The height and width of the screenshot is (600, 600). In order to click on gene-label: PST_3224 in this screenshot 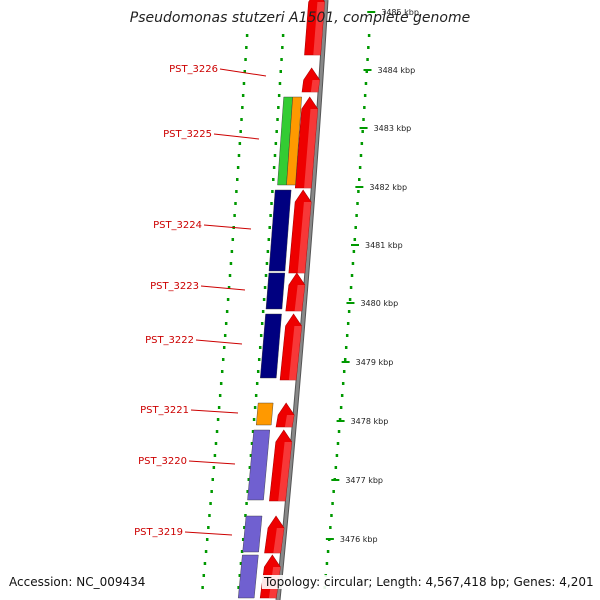, I will do `click(177, 225)`.